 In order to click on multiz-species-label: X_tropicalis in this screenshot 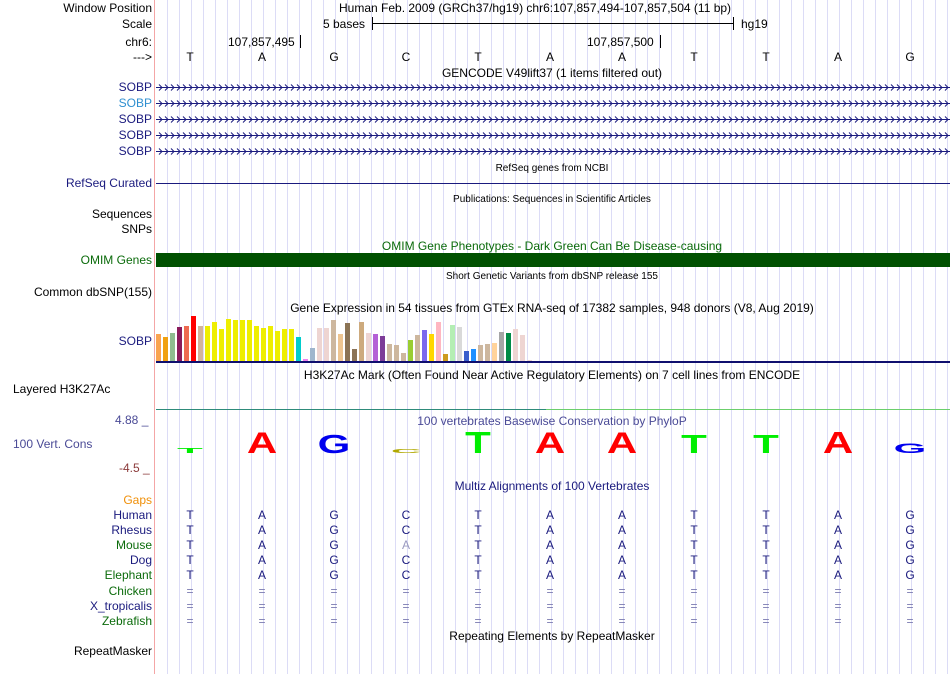, I will do `click(120, 605)`.